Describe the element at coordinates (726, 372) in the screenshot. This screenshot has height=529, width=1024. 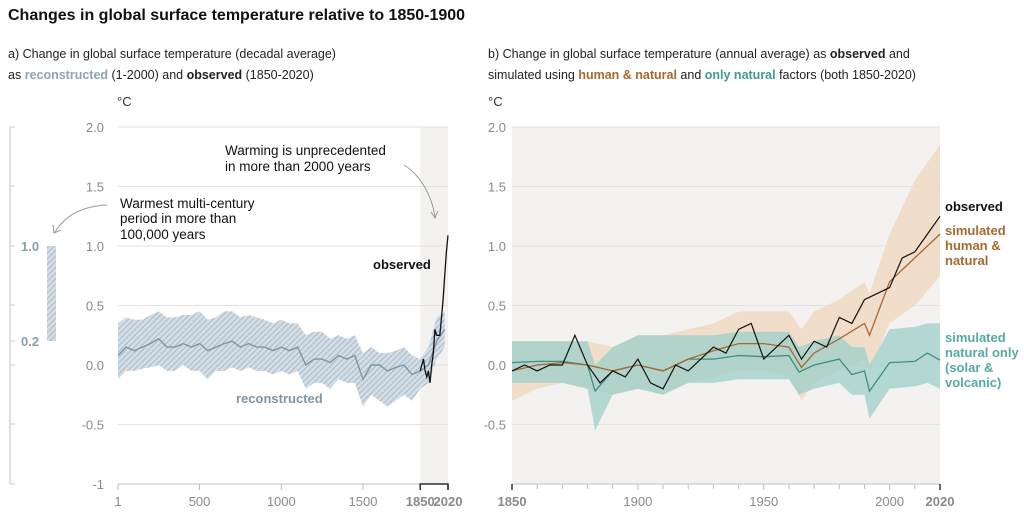
I see `natural-only-line` at that location.